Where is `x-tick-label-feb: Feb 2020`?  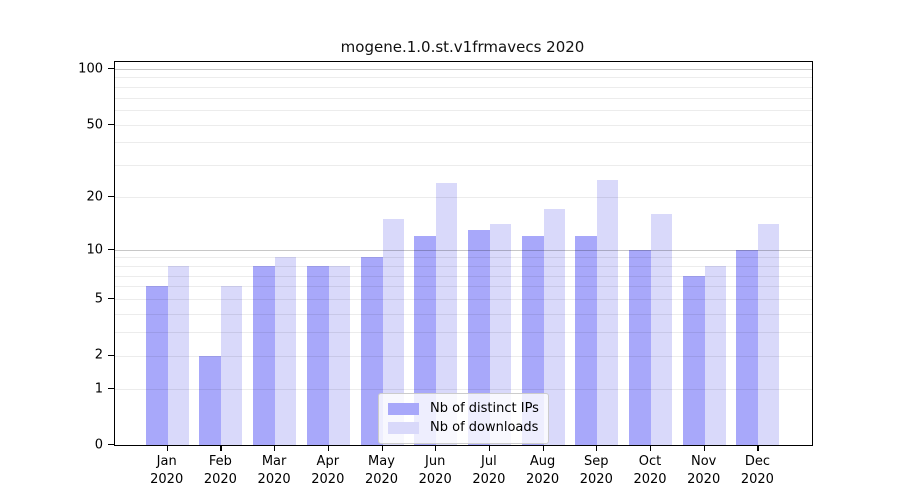
x-tick-label-feb: Feb 2020 is located at coordinates (220, 470).